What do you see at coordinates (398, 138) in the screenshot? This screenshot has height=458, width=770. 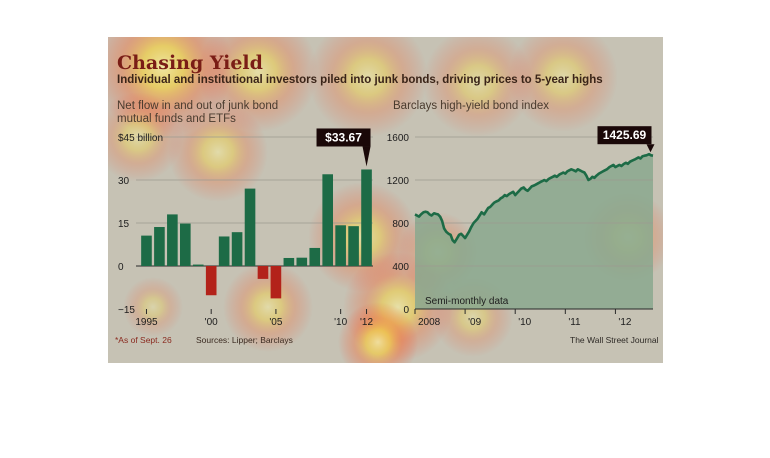 I see `y-tick-label: 1600` at bounding box center [398, 138].